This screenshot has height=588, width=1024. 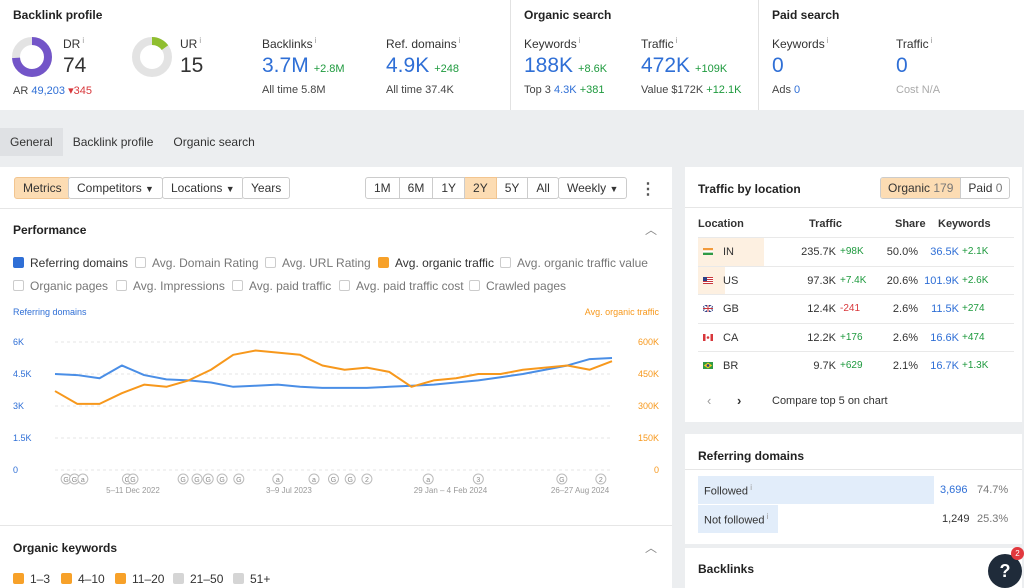 I want to click on share-value: 2.6%, so click(x=905, y=337).